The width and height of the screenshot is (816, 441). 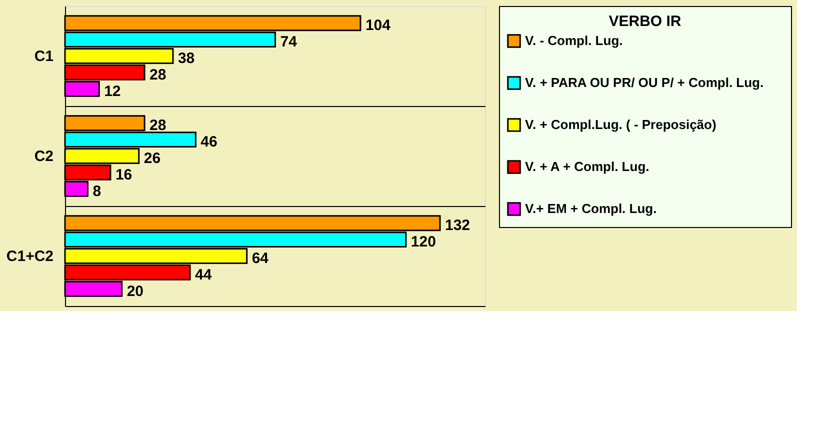 I want to click on data-label: 12, so click(x=112, y=91).